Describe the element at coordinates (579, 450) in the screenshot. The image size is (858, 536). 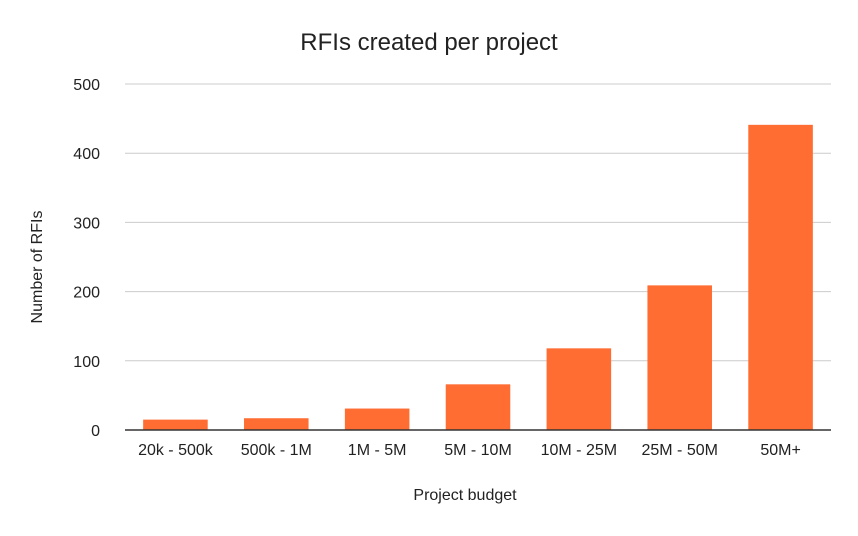
I see `x-tick-label: 10M - 25M` at that location.